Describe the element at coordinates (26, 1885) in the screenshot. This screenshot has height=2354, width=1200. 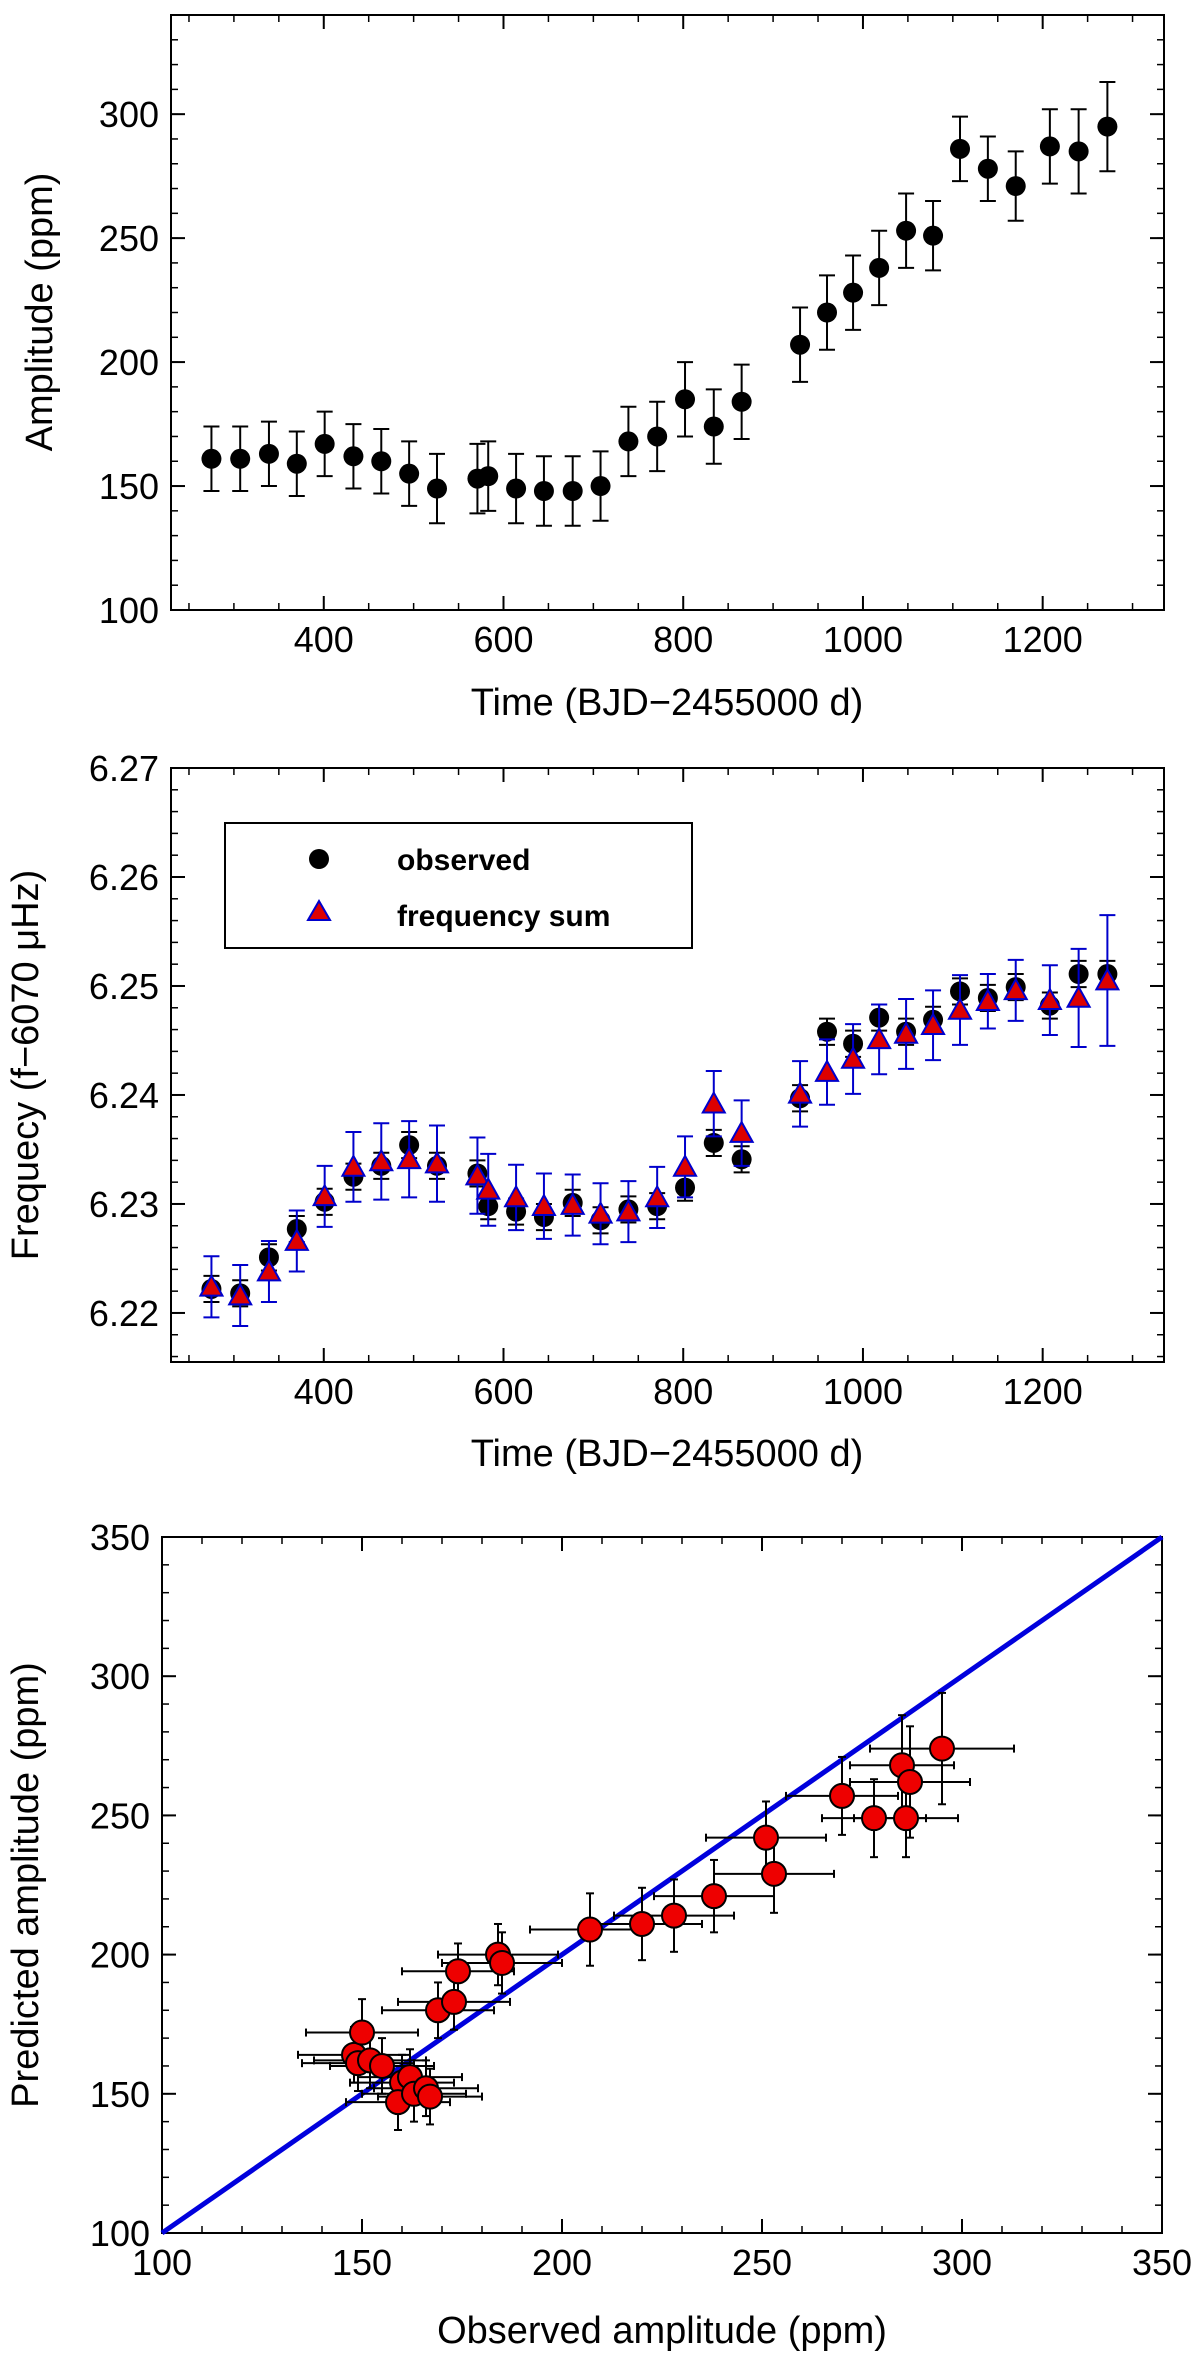
I see `y-axis-label: Predicted amplitude (ppm)` at that location.